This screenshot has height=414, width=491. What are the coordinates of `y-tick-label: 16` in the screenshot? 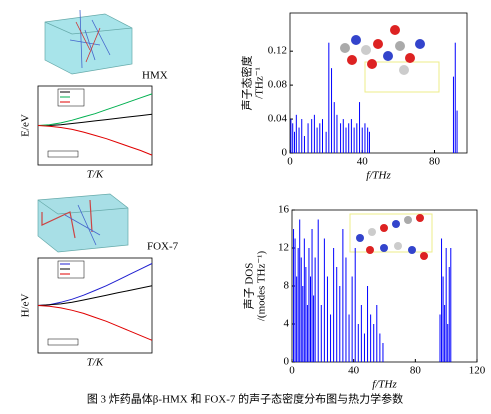 It's located at (284, 210).